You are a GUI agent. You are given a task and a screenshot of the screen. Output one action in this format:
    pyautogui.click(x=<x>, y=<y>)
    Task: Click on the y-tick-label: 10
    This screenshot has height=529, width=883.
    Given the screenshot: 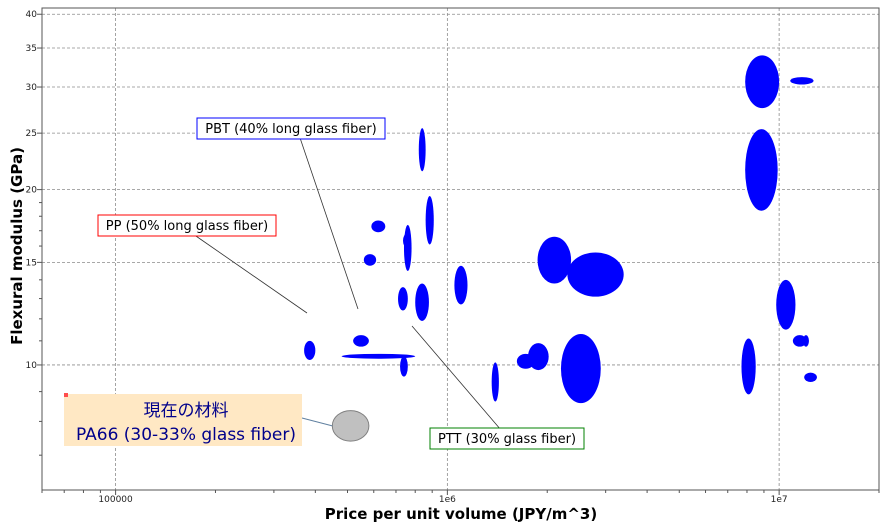 What is the action you would take?
    pyautogui.click(x=32, y=366)
    